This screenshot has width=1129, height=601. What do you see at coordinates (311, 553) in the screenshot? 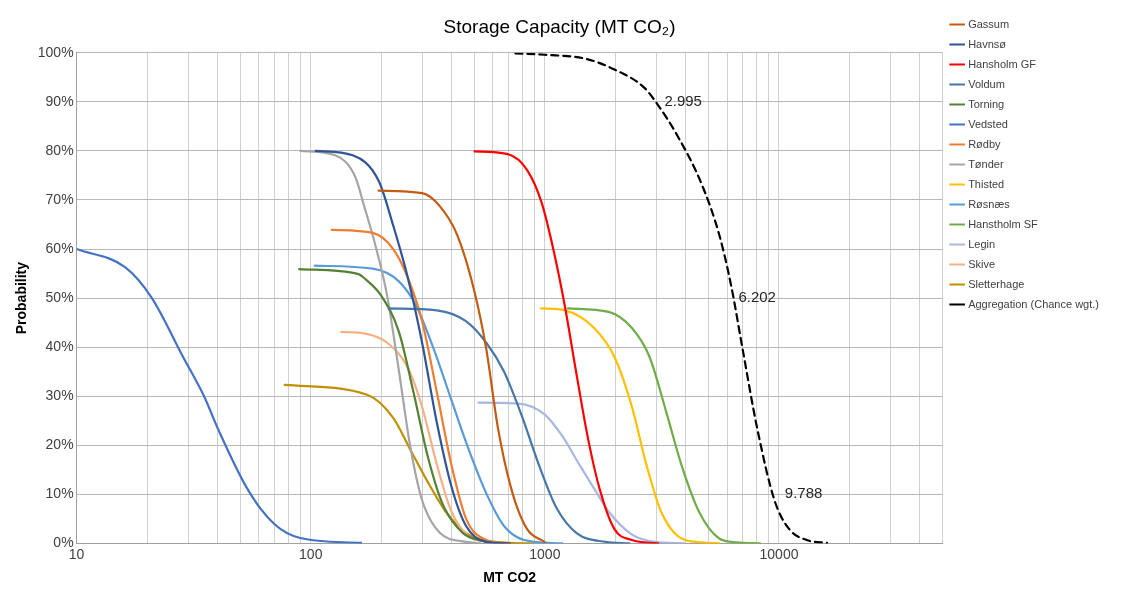
I see `x-tick-label: 100` at bounding box center [311, 553].